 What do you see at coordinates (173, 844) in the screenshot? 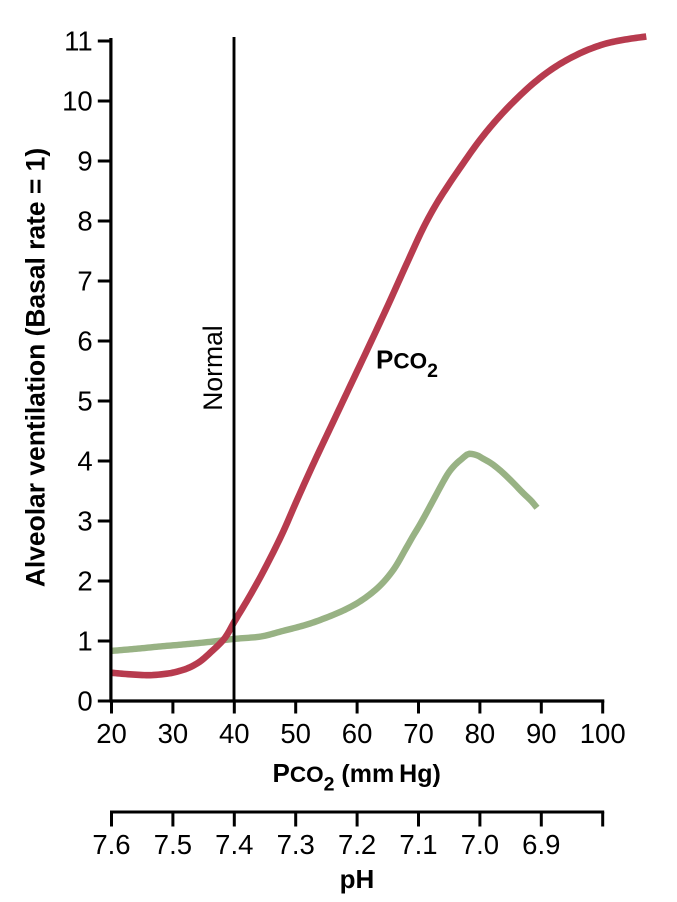
I see `svg-text: 7.5` at bounding box center [173, 844].